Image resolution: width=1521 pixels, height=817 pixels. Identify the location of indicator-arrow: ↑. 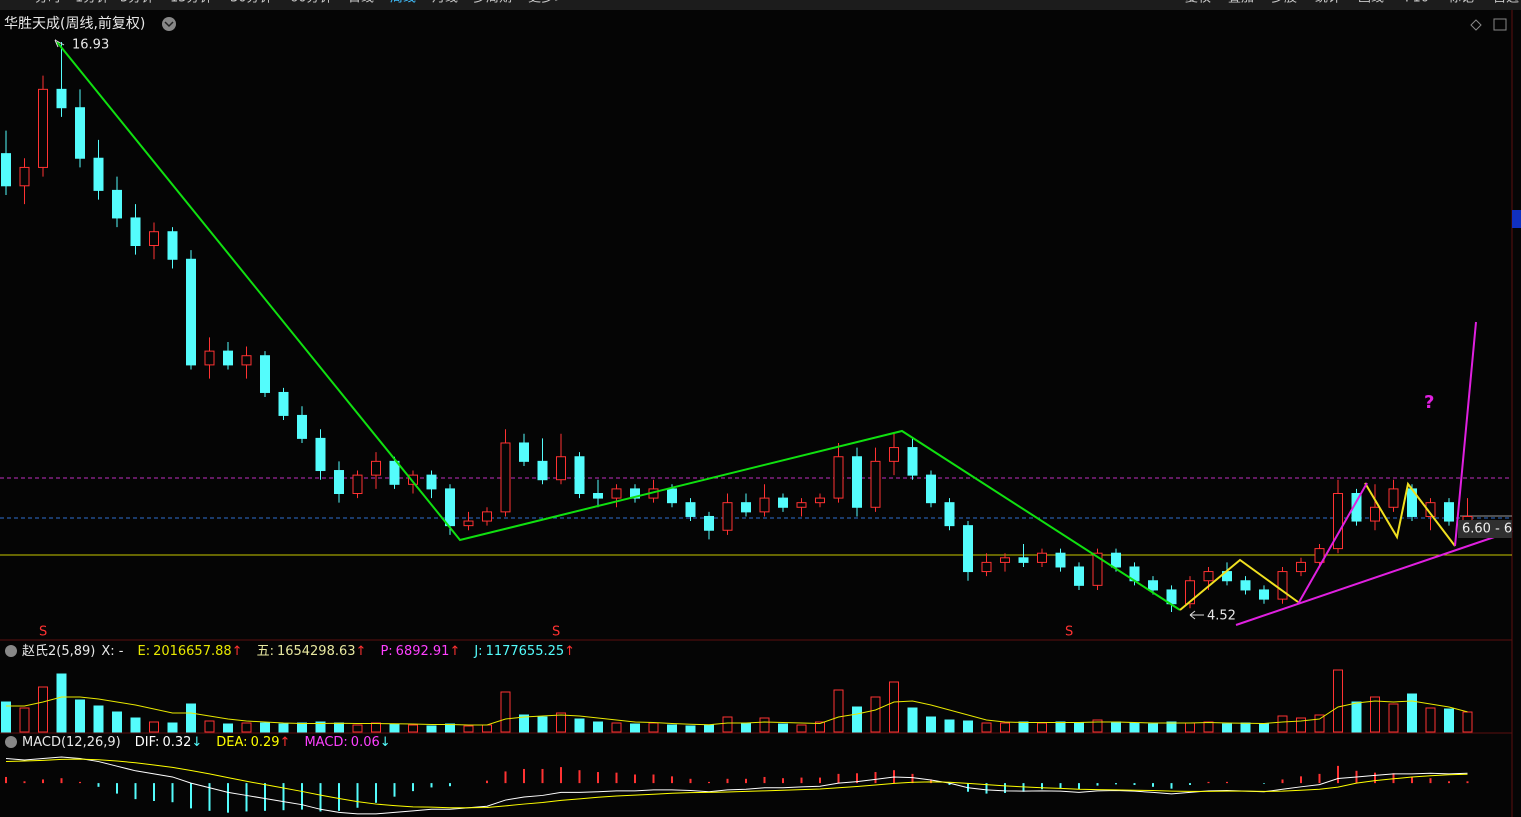
(361, 651).